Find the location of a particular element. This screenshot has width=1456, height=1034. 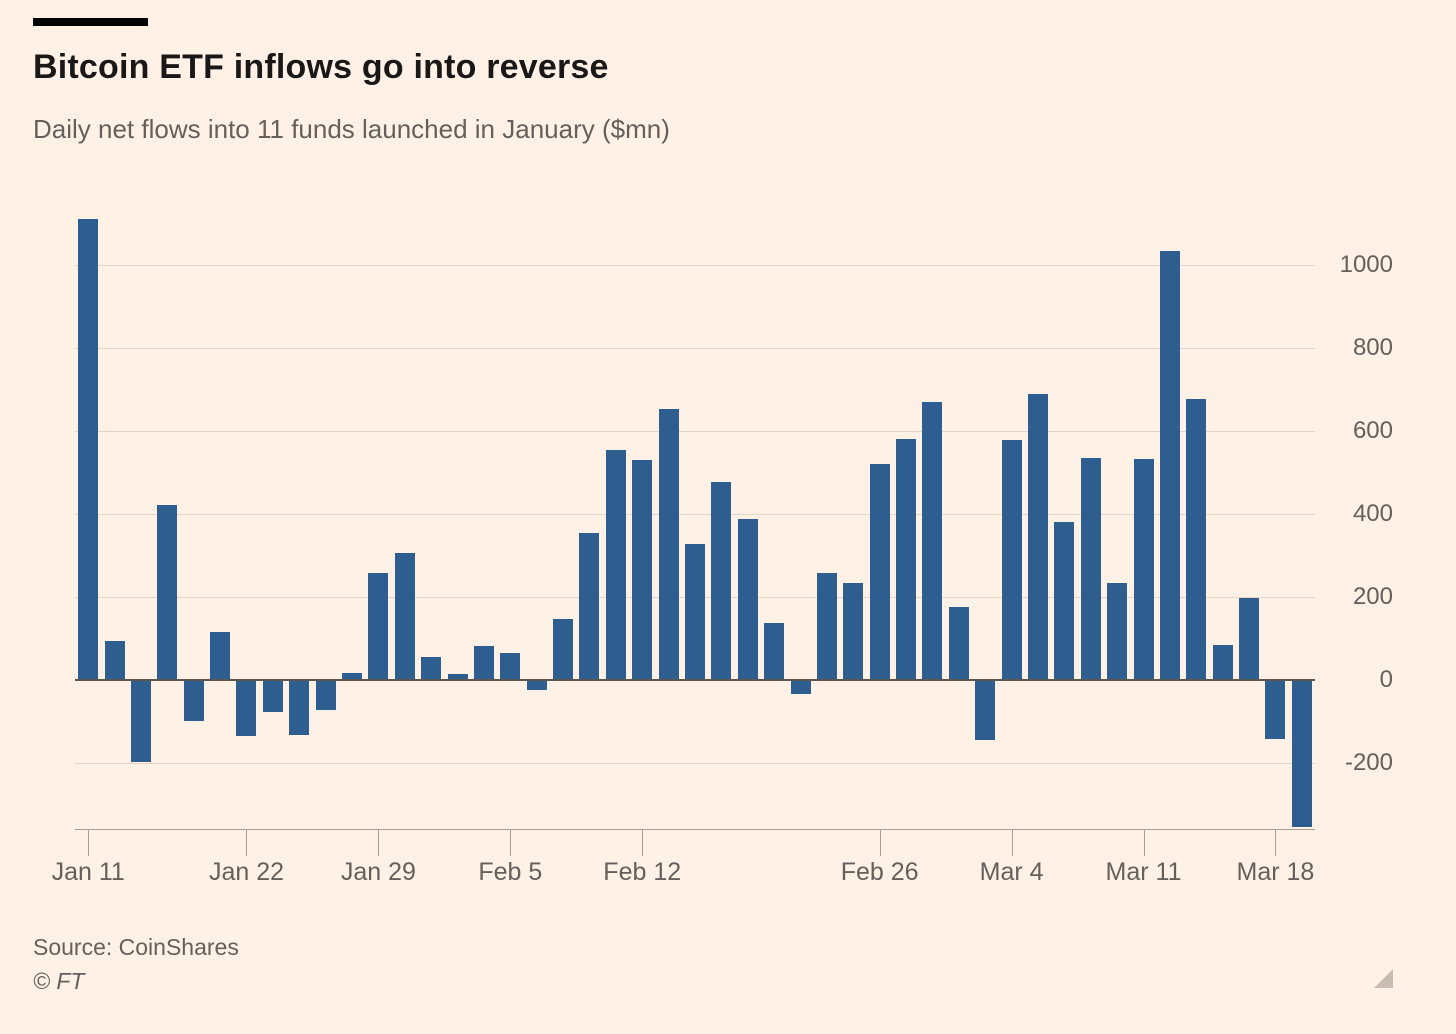

y-tick-label: 0 is located at coordinates (1386, 679).